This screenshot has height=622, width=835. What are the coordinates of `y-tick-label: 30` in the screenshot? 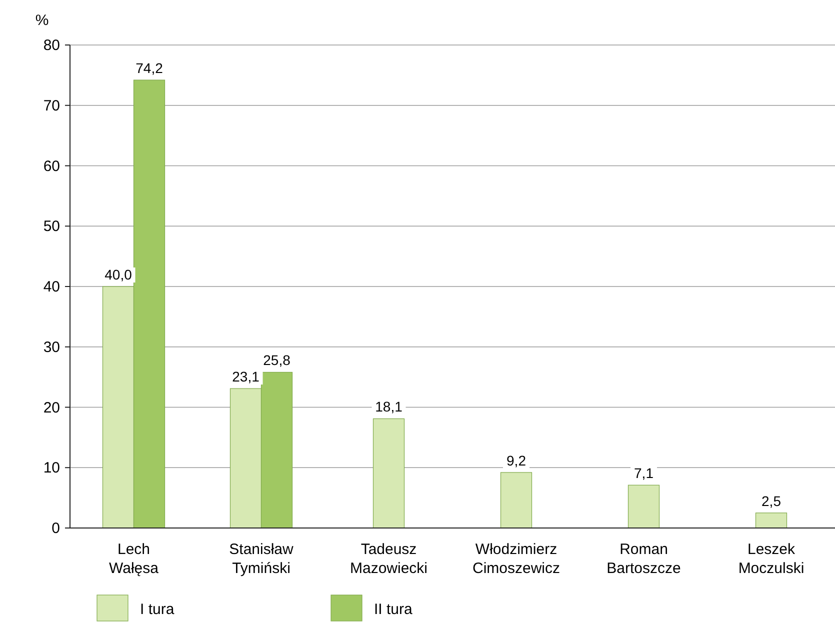 It's located at (51, 347).